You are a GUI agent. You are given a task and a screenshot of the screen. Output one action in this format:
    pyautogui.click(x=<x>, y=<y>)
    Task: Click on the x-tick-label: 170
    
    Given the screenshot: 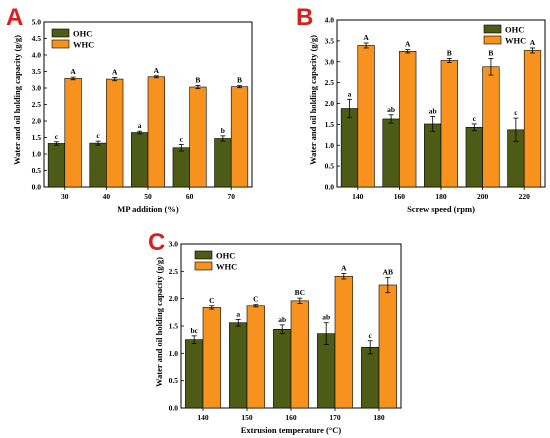 What is the action you would take?
    pyautogui.click(x=335, y=417)
    